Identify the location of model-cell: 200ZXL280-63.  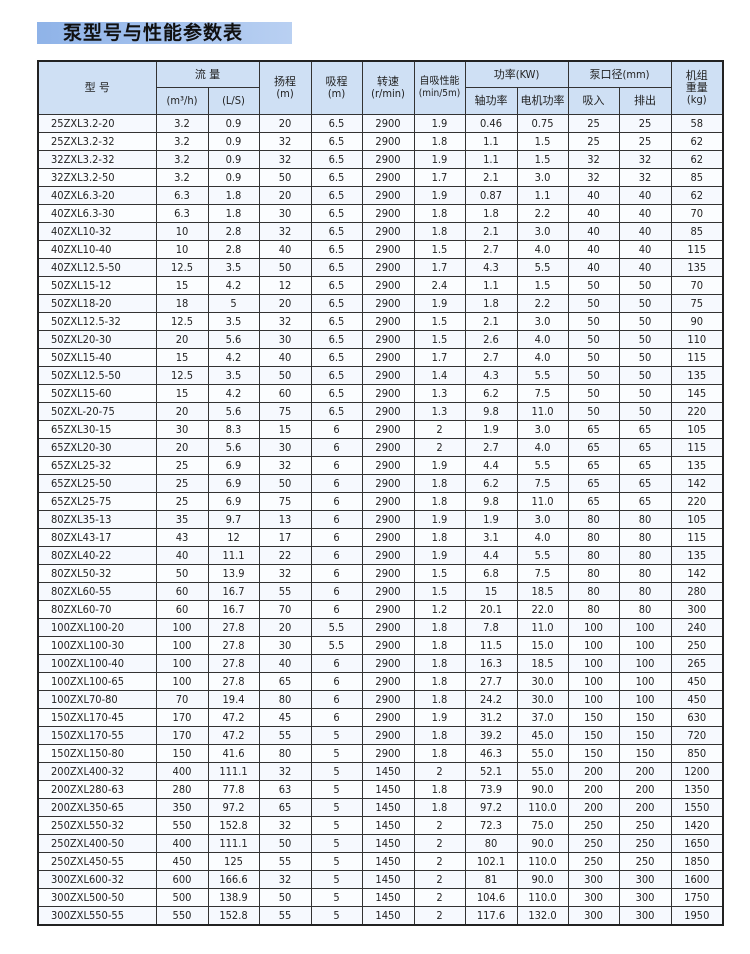
(97, 789).